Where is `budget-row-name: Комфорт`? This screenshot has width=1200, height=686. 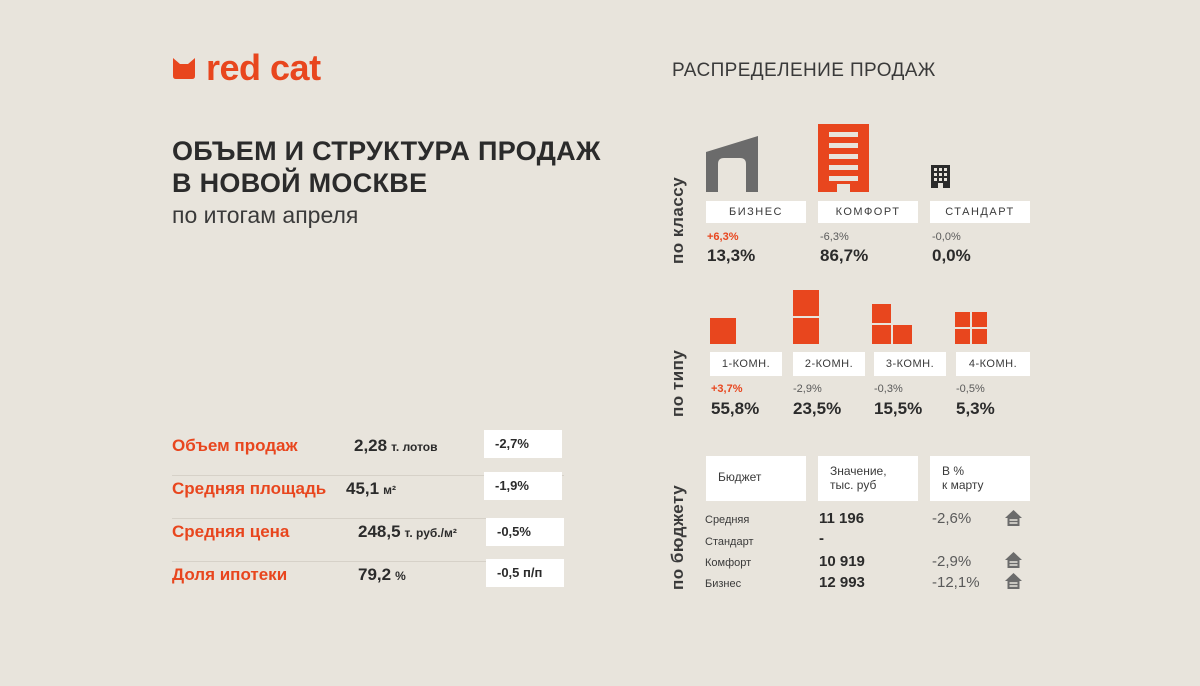
budget-row-name: Комфорт is located at coordinates (728, 563).